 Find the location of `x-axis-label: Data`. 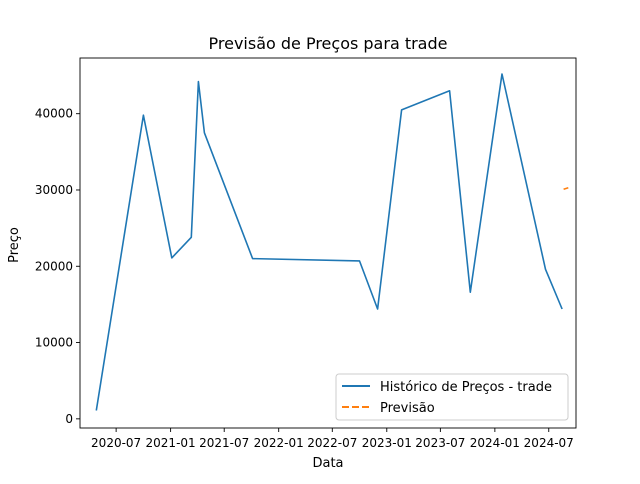

x-axis-label: Data is located at coordinates (327, 463).